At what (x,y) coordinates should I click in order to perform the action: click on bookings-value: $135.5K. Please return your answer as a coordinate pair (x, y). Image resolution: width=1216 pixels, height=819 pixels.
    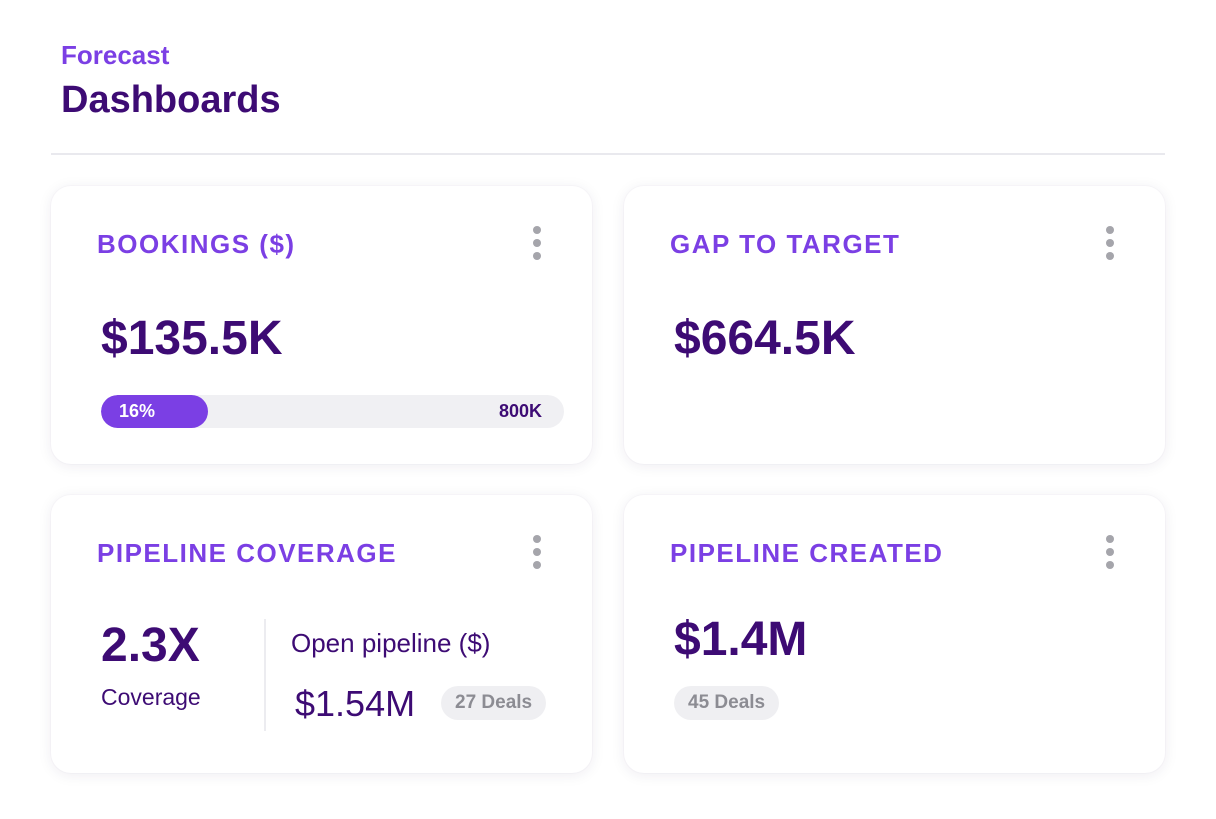
    Looking at the image, I should click on (192, 338).